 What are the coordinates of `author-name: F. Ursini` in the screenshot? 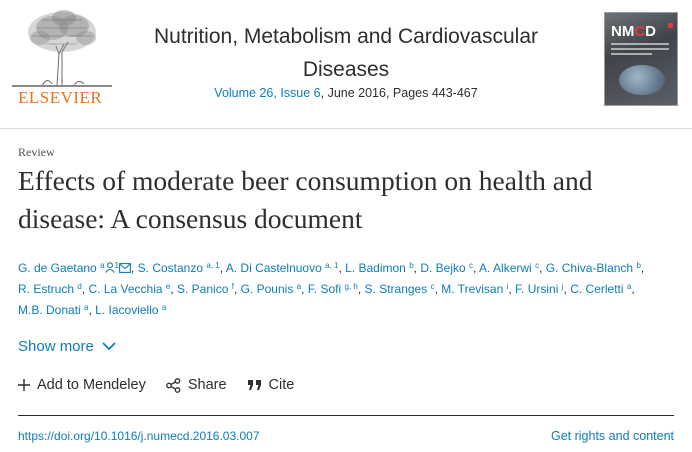 It's located at (537, 289).